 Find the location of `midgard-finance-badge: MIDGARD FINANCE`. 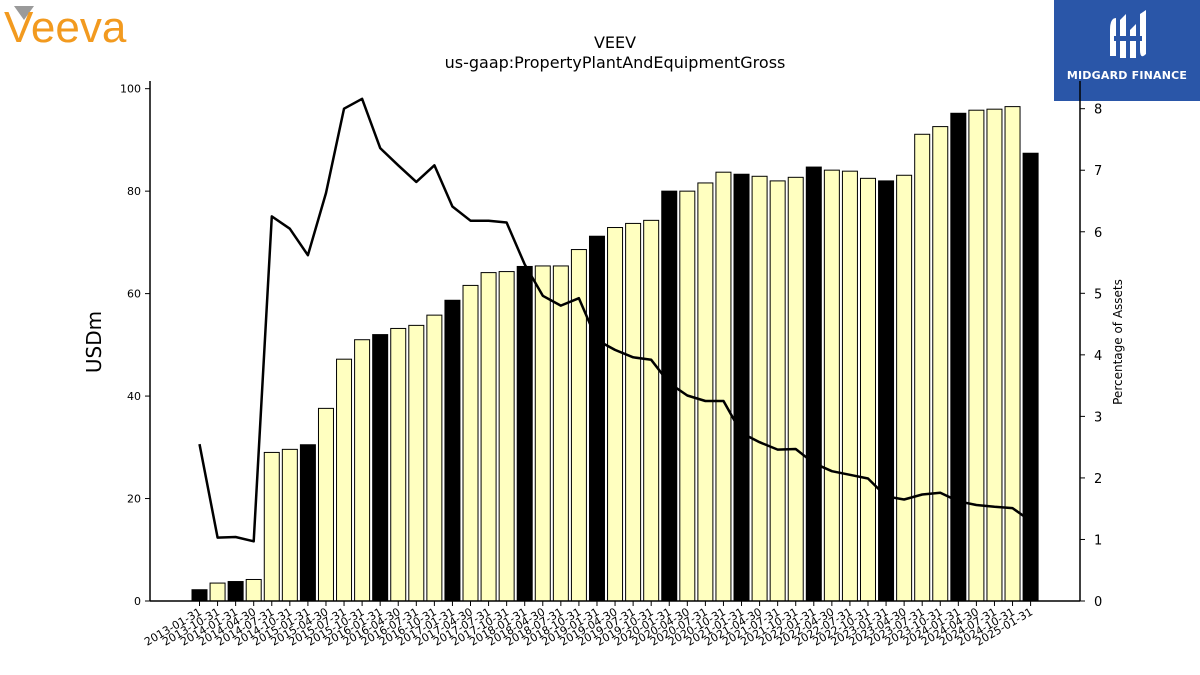

midgard-finance-badge: MIDGARD FINANCE is located at coordinates (1127, 50).